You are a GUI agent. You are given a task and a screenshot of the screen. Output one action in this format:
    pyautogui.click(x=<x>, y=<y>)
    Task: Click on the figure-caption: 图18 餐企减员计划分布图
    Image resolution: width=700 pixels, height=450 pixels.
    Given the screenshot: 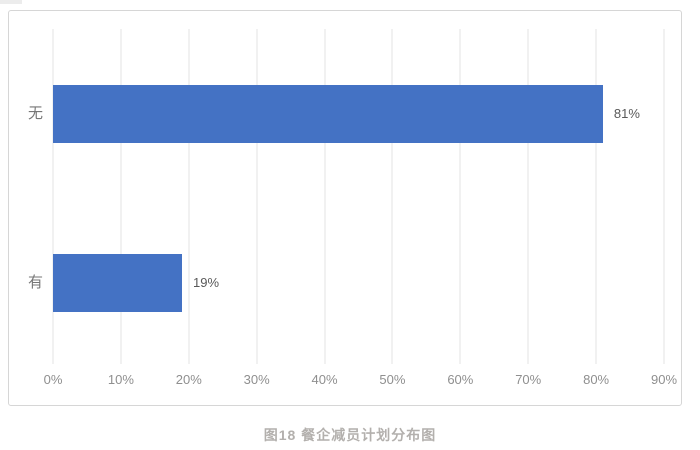 What is the action you would take?
    pyautogui.click(x=350, y=435)
    